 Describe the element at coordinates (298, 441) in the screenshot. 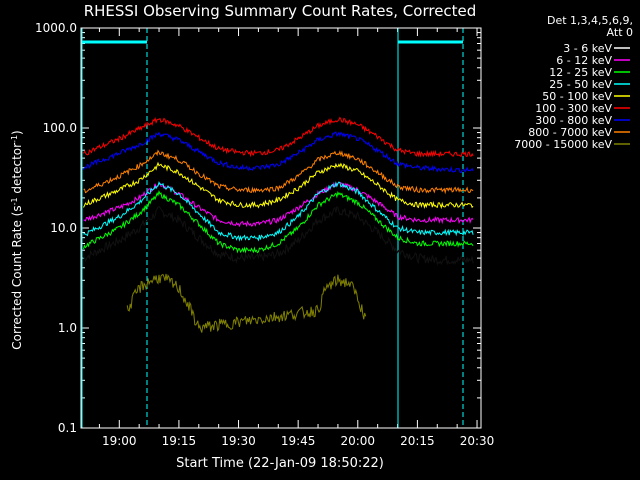

I see `x-tick-label: 19:45` at that location.